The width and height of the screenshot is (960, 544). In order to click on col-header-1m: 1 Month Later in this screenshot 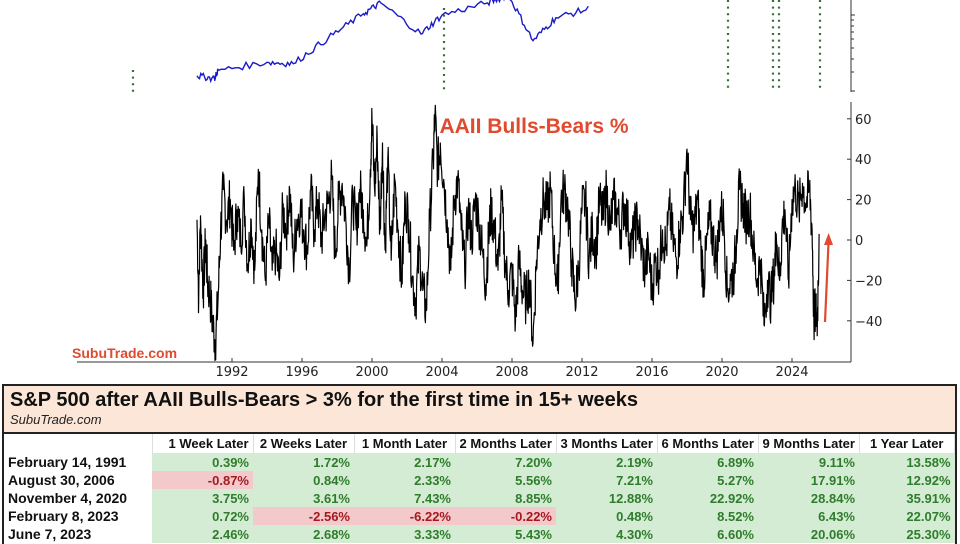, I will do `click(405, 443)`.